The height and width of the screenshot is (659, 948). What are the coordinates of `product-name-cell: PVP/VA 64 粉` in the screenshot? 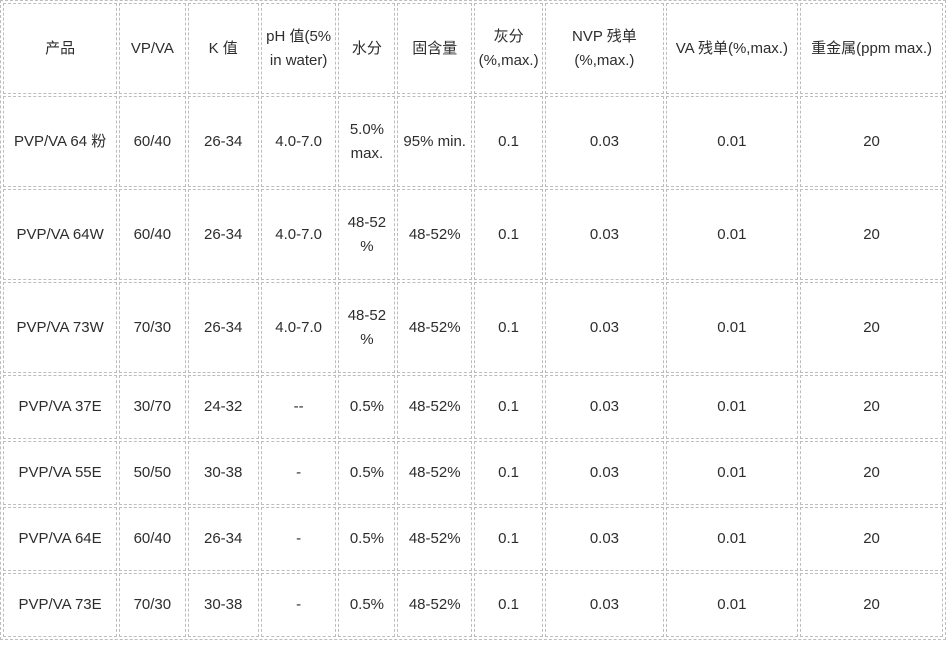 It's located at (60, 141).